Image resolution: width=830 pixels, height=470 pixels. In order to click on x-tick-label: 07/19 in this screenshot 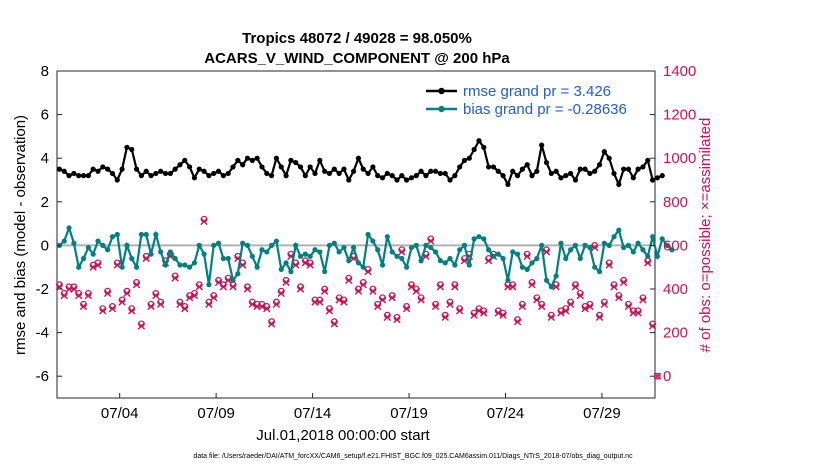, I will do `click(409, 413)`.